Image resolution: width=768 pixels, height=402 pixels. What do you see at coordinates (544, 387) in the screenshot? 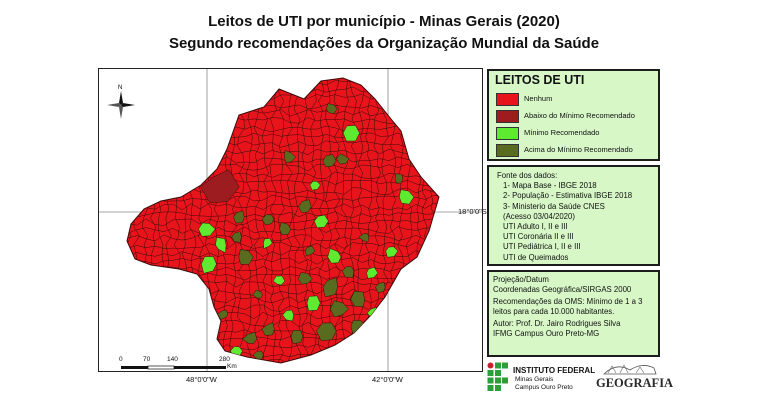
I see `institute-campus: Campus Ouro Preto` at bounding box center [544, 387].